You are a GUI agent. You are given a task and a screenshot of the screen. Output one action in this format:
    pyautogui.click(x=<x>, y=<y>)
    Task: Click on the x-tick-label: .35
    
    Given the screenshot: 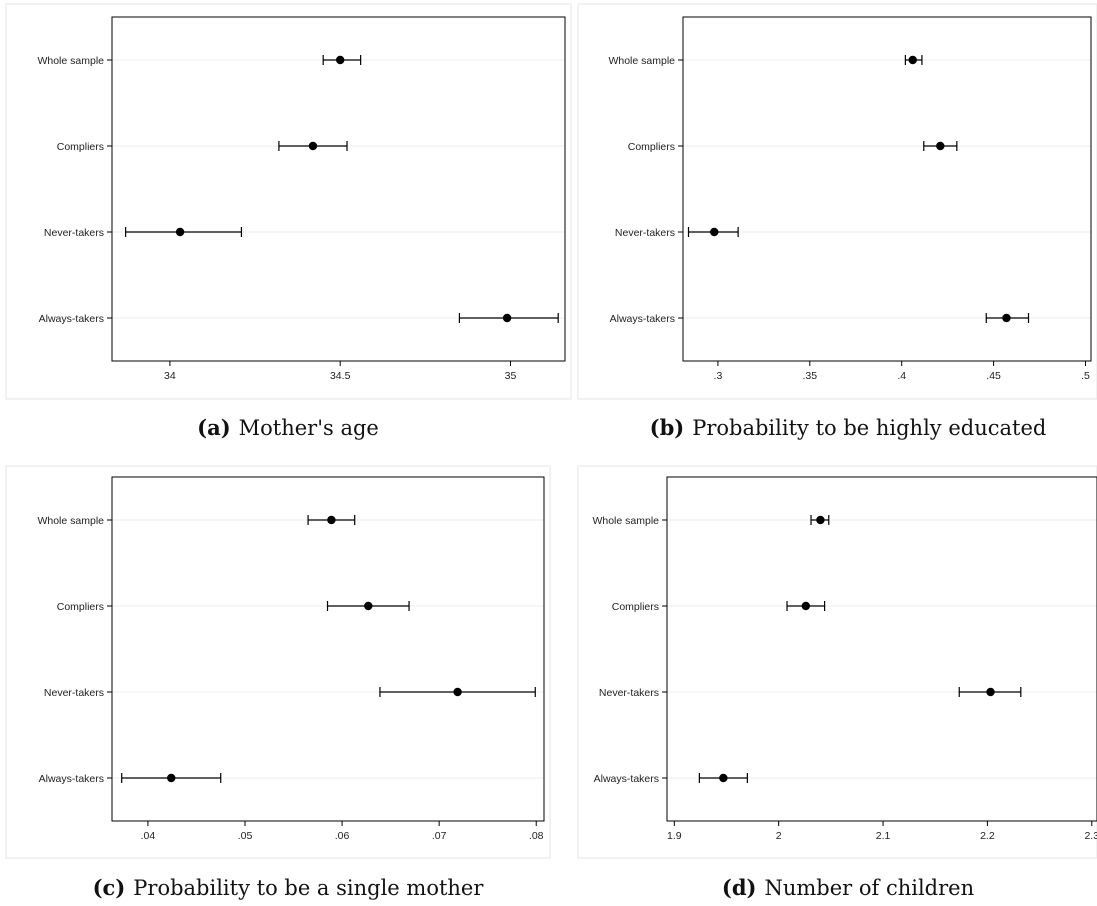 What is the action you would take?
    pyautogui.click(x=810, y=376)
    